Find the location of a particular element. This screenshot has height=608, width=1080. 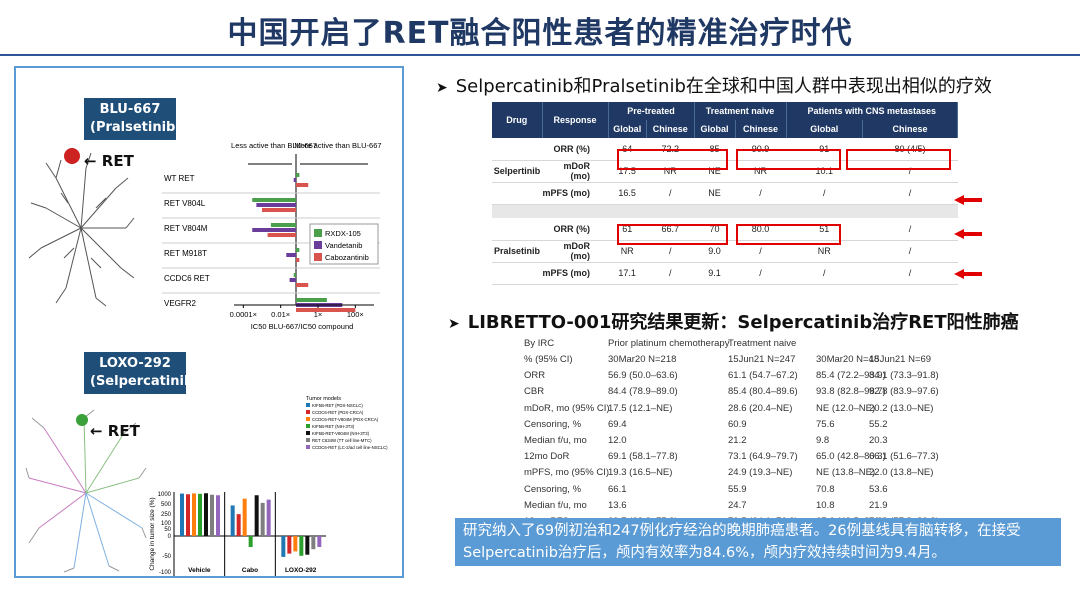

drug-cell: Pralsetinib is located at coordinates (517, 251).